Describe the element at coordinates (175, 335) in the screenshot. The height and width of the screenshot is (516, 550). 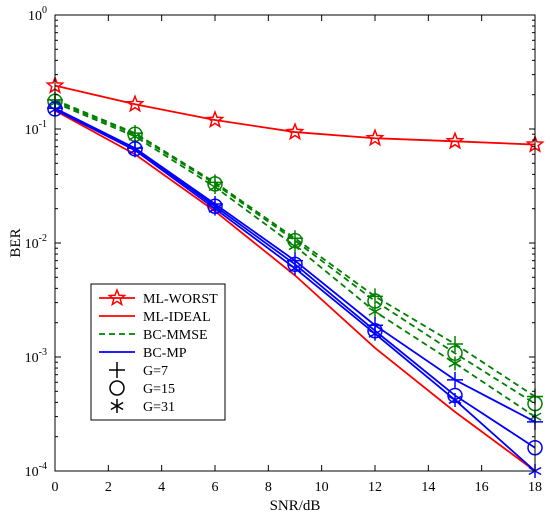
I see `legend-label: BC-MMSE` at that location.